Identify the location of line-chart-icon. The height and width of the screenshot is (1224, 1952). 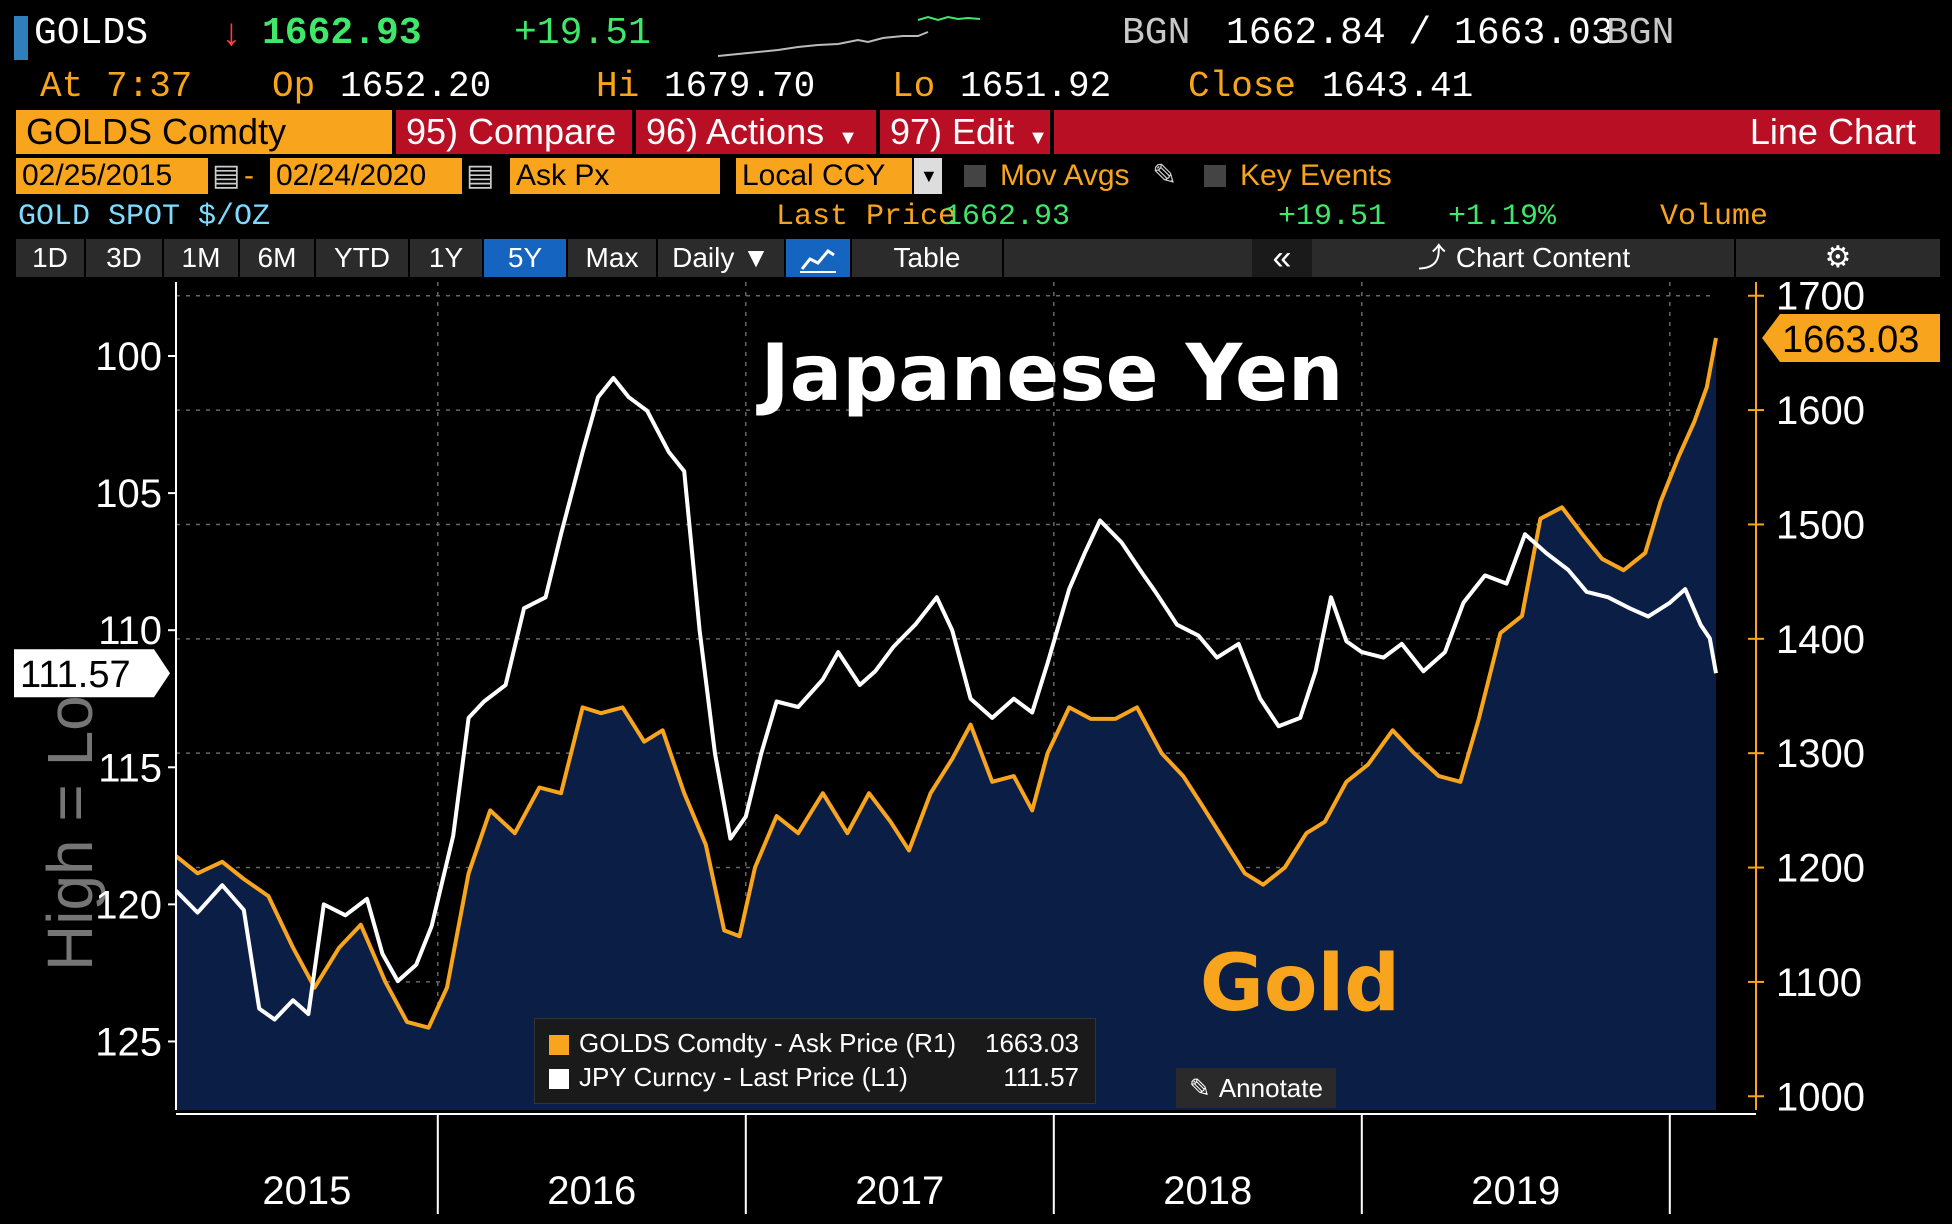
(819, 258).